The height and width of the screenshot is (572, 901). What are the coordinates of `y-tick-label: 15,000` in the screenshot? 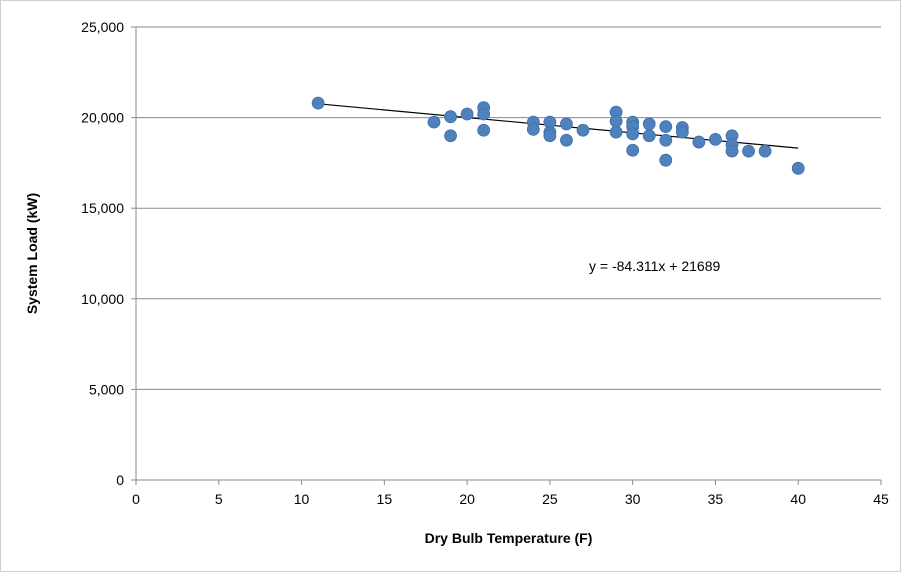 It's located at (102, 208).